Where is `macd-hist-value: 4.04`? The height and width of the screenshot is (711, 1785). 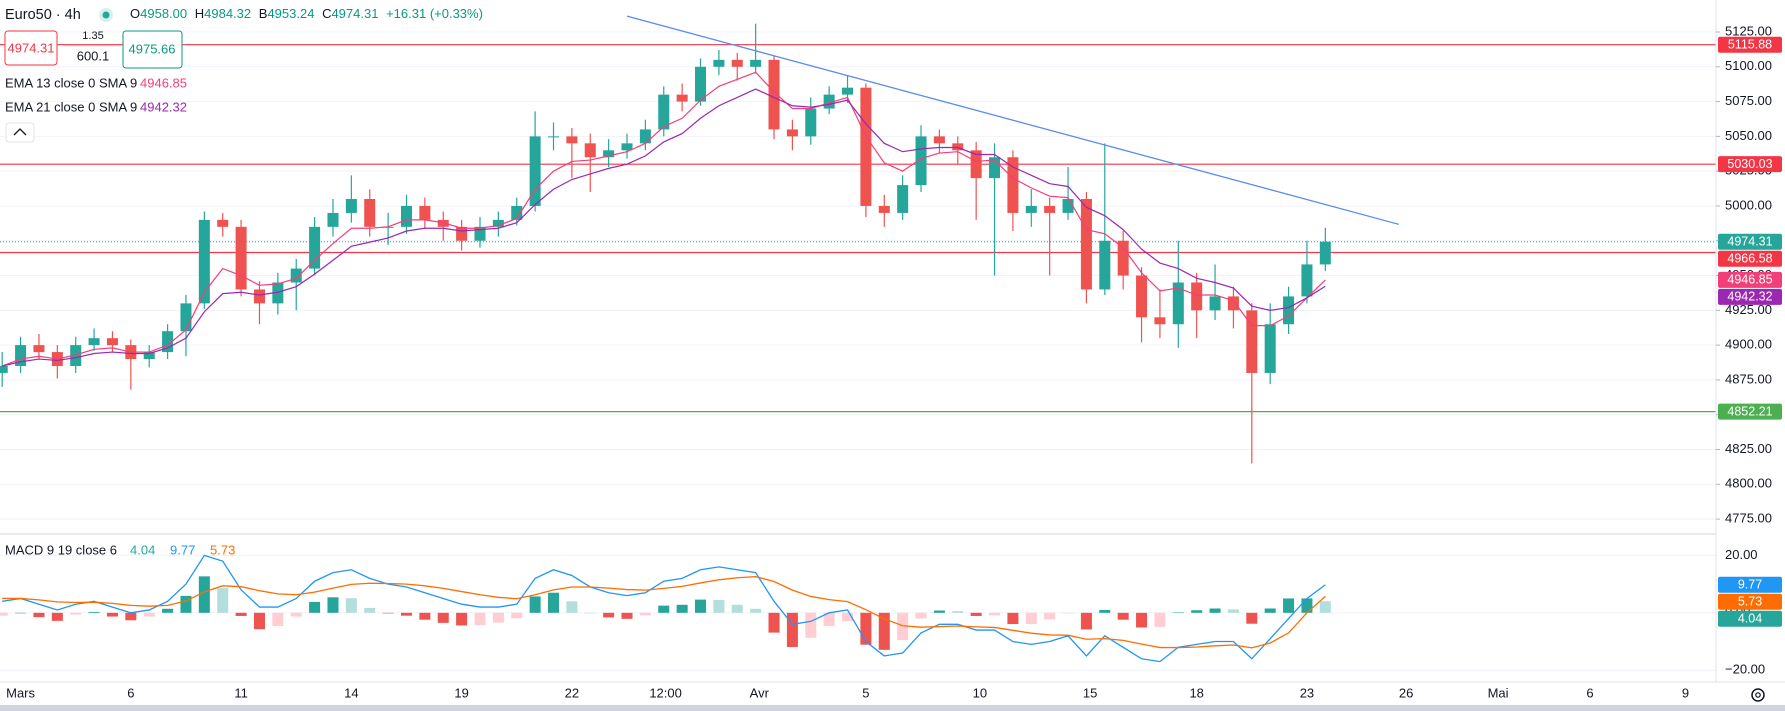
macd-hist-value: 4.04 is located at coordinates (142, 549).